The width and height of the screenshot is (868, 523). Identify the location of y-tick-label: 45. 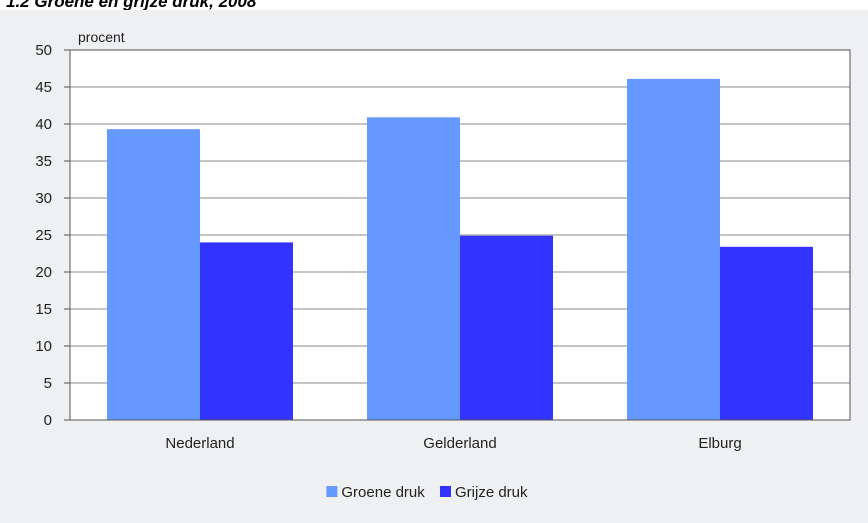
(43, 87).